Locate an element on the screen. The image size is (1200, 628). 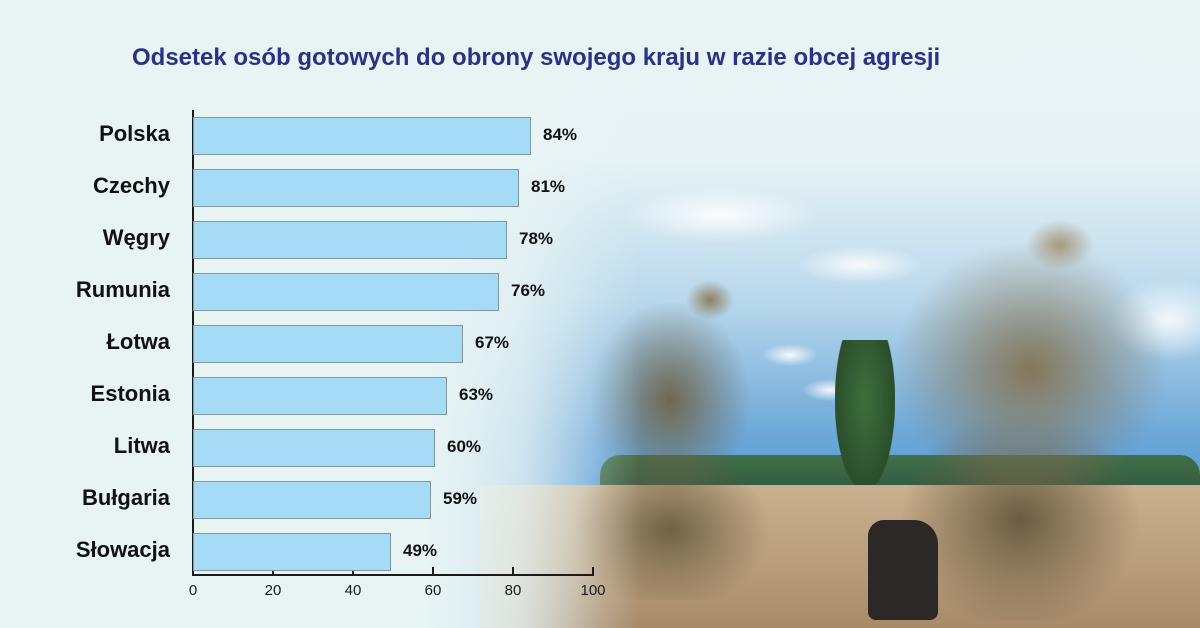
value-label: 59% is located at coordinates (460, 498).